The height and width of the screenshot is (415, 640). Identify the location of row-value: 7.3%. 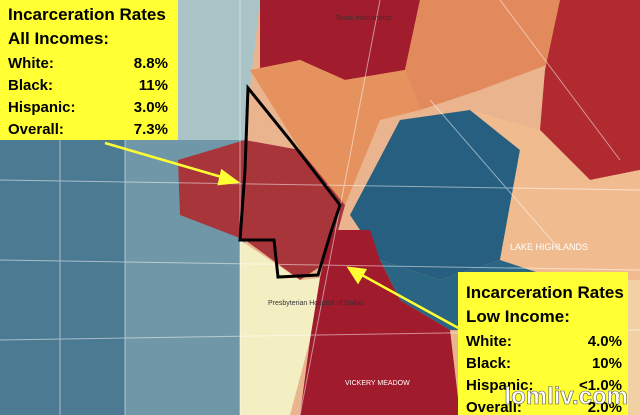
(151, 129).